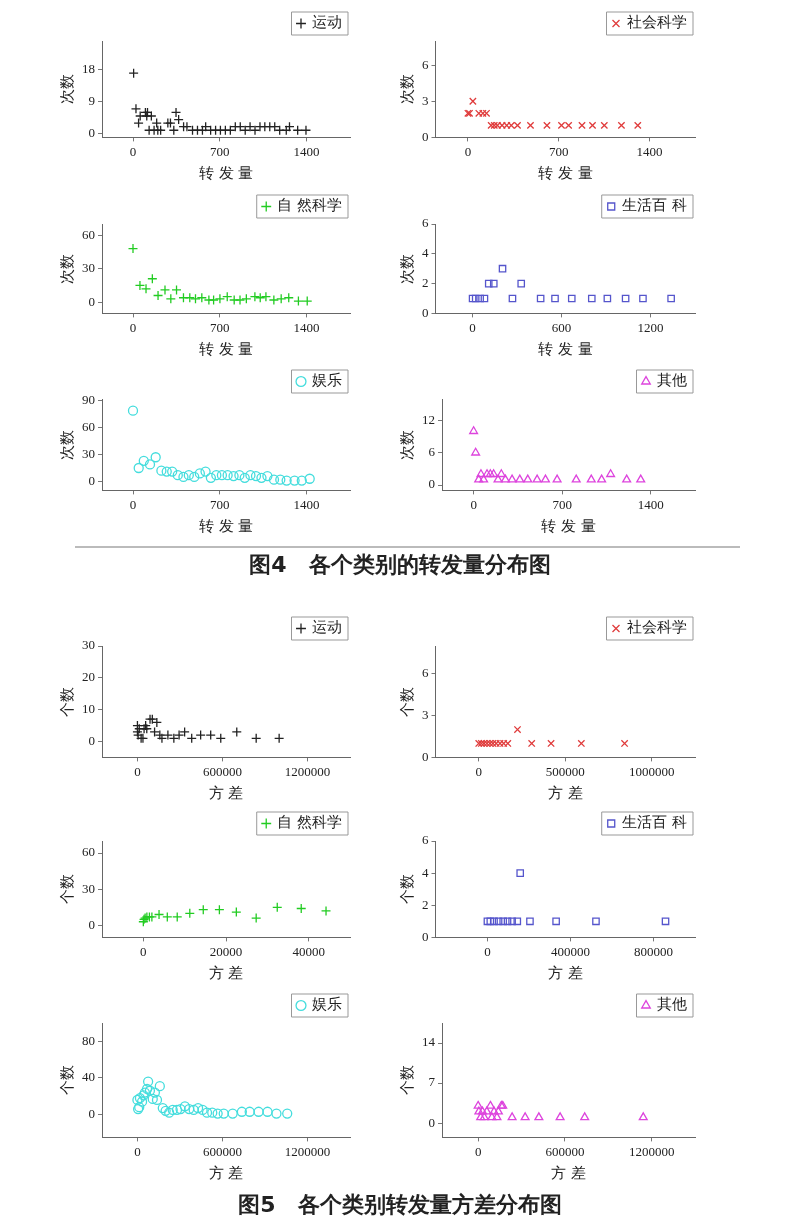 The image size is (800, 1225). I want to click on y-tick-label: 2, so click(425, 904).